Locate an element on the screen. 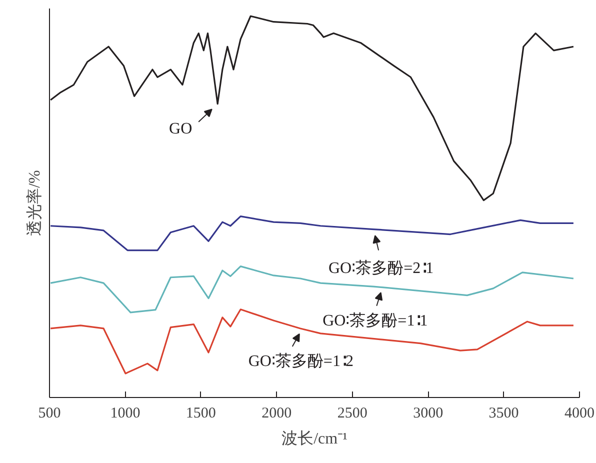 This screenshot has width=596, height=463. x-tick-label: 4000 is located at coordinates (579, 414).